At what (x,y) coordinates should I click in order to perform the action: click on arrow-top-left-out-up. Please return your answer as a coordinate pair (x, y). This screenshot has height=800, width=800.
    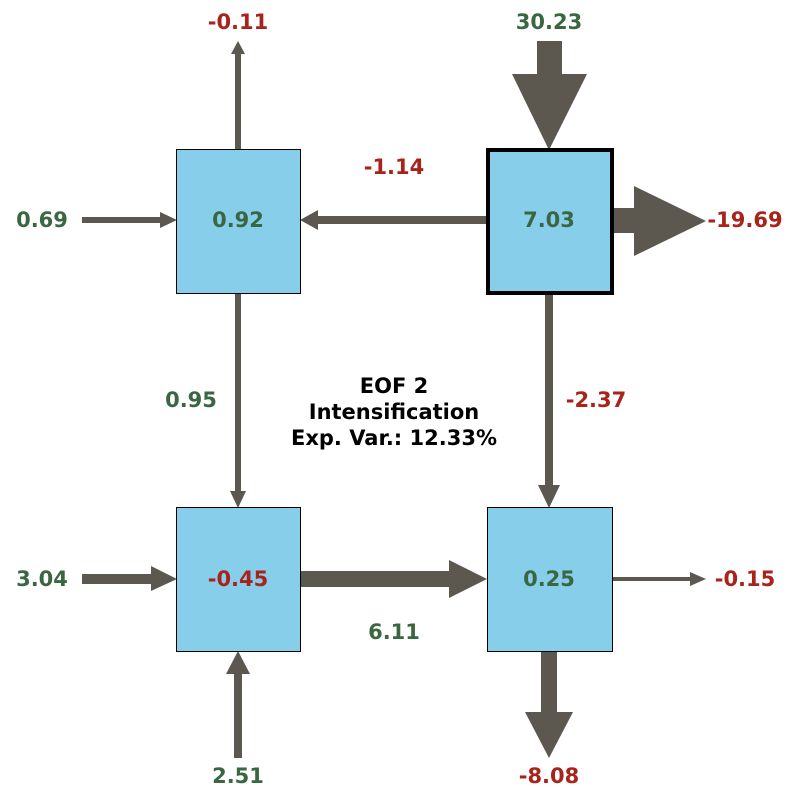
    Looking at the image, I should click on (238, 95).